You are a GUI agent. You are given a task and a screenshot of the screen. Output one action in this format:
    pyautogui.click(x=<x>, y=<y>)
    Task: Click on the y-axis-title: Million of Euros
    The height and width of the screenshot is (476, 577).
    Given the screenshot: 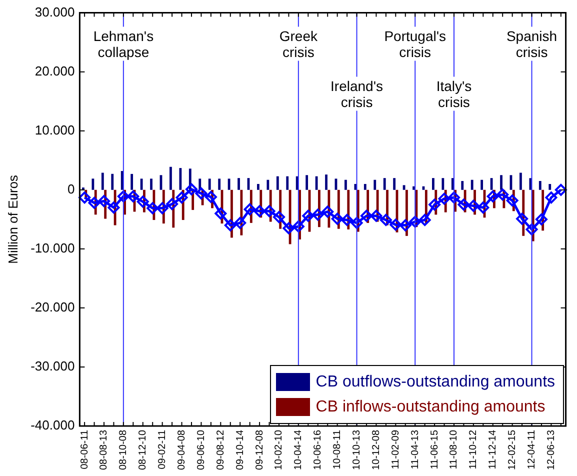 What is the action you would take?
    pyautogui.click(x=12, y=219)
    